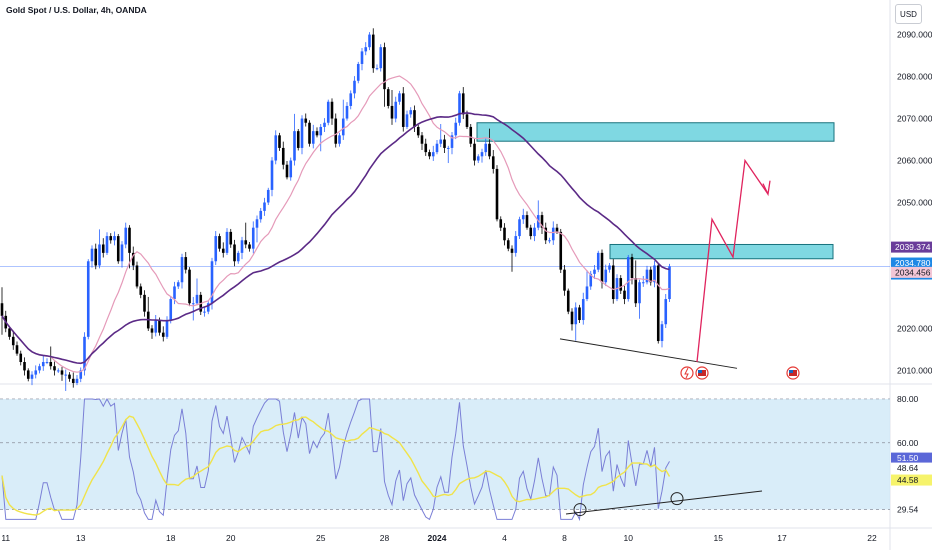 The image size is (932, 550). What do you see at coordinates (914, 119) in the screenshot?
I see `price-tick-label: 2070.000` at bounding box center [914, 119].